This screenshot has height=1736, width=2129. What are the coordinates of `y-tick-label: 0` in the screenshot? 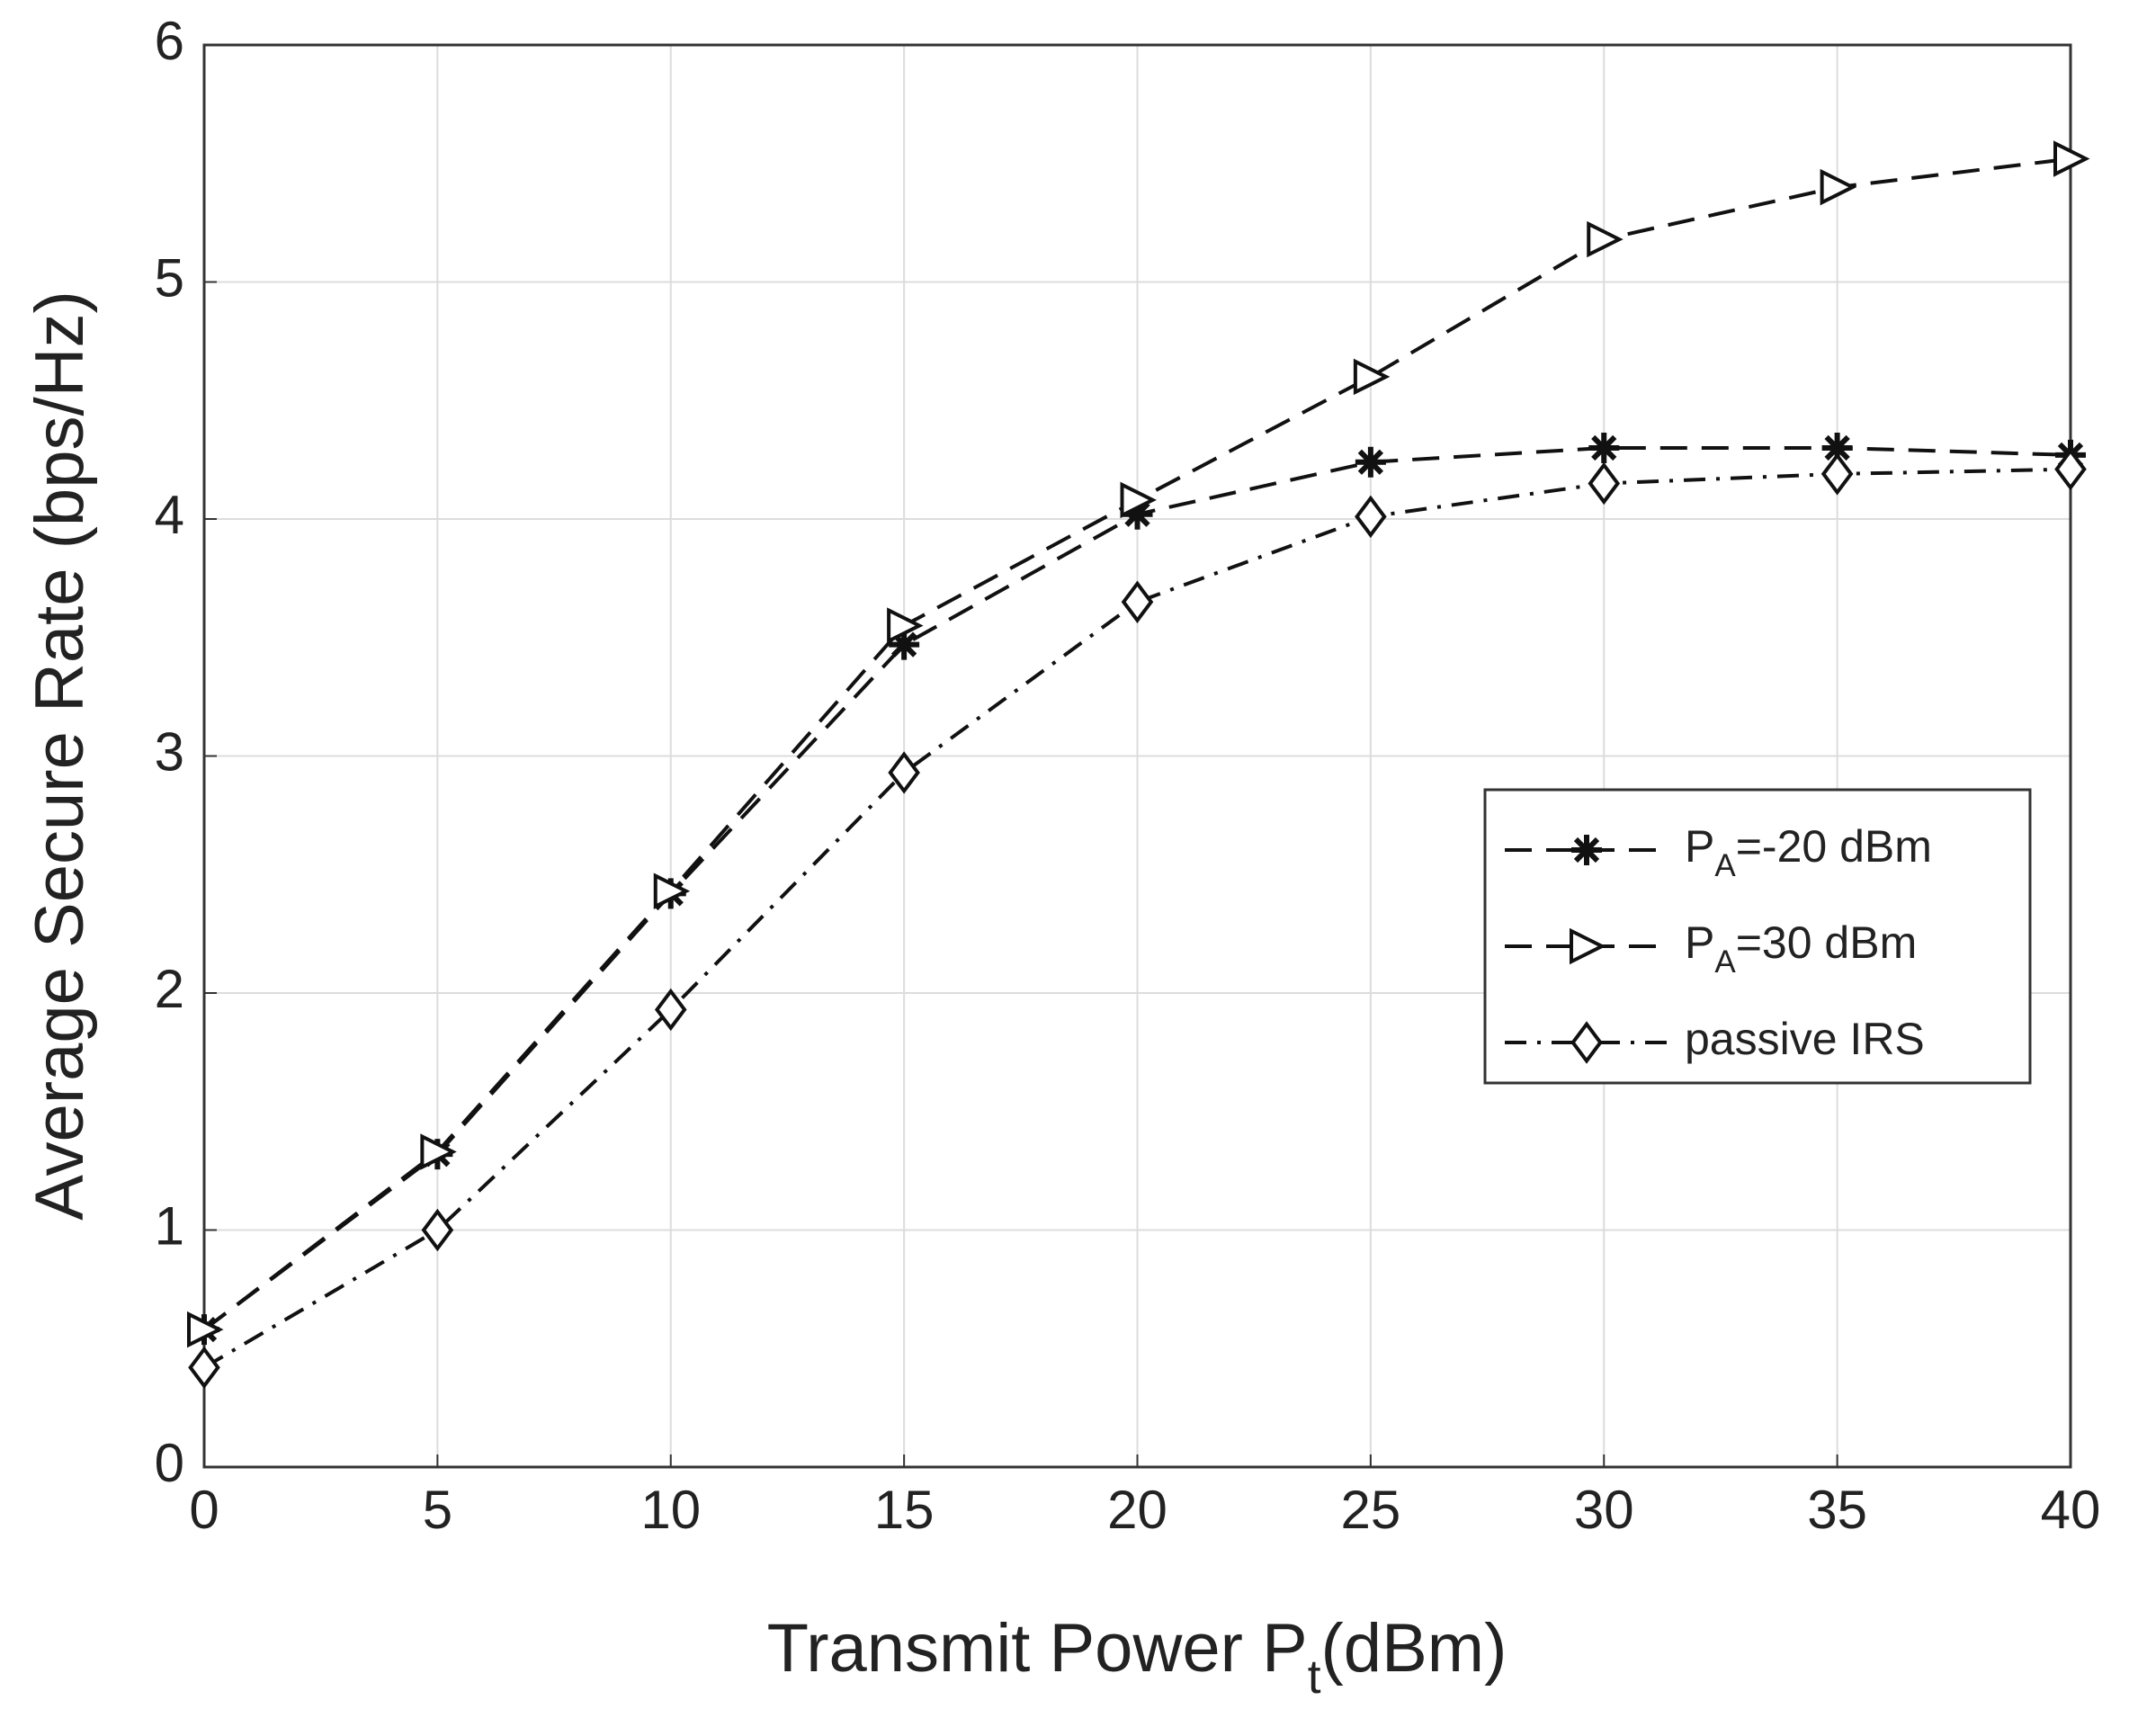 It's located at (170, 1463).